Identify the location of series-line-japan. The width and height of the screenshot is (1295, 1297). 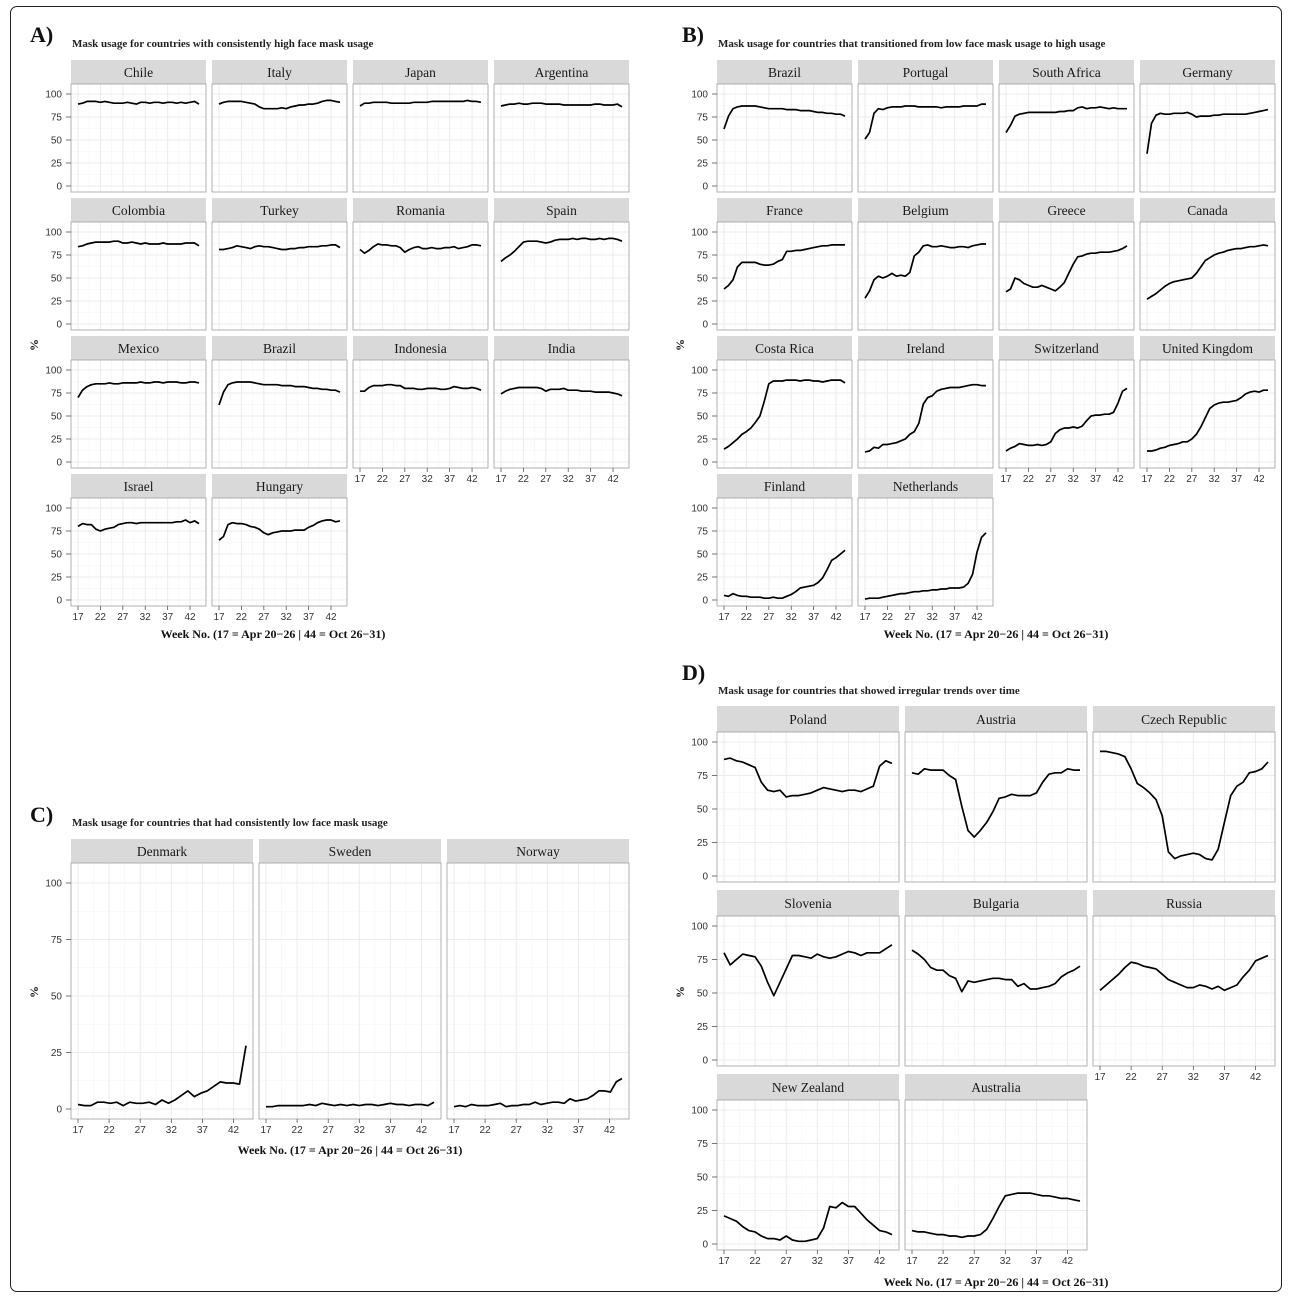
(420, 103).